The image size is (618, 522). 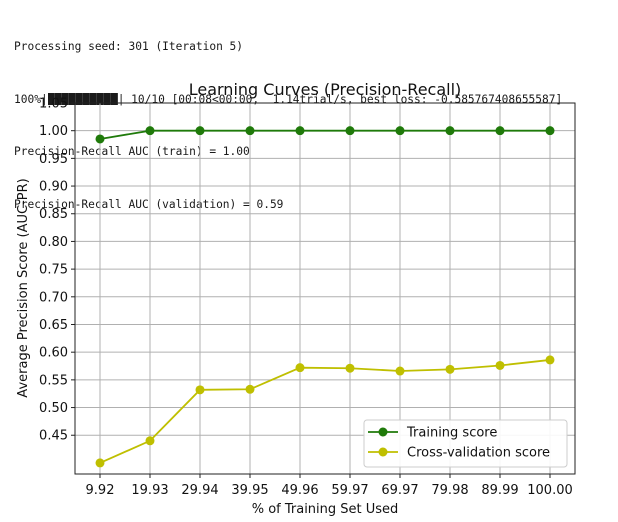 I want to click on chart-title: Learning Curves (Precision-Recall), so click(x=325, y=89).